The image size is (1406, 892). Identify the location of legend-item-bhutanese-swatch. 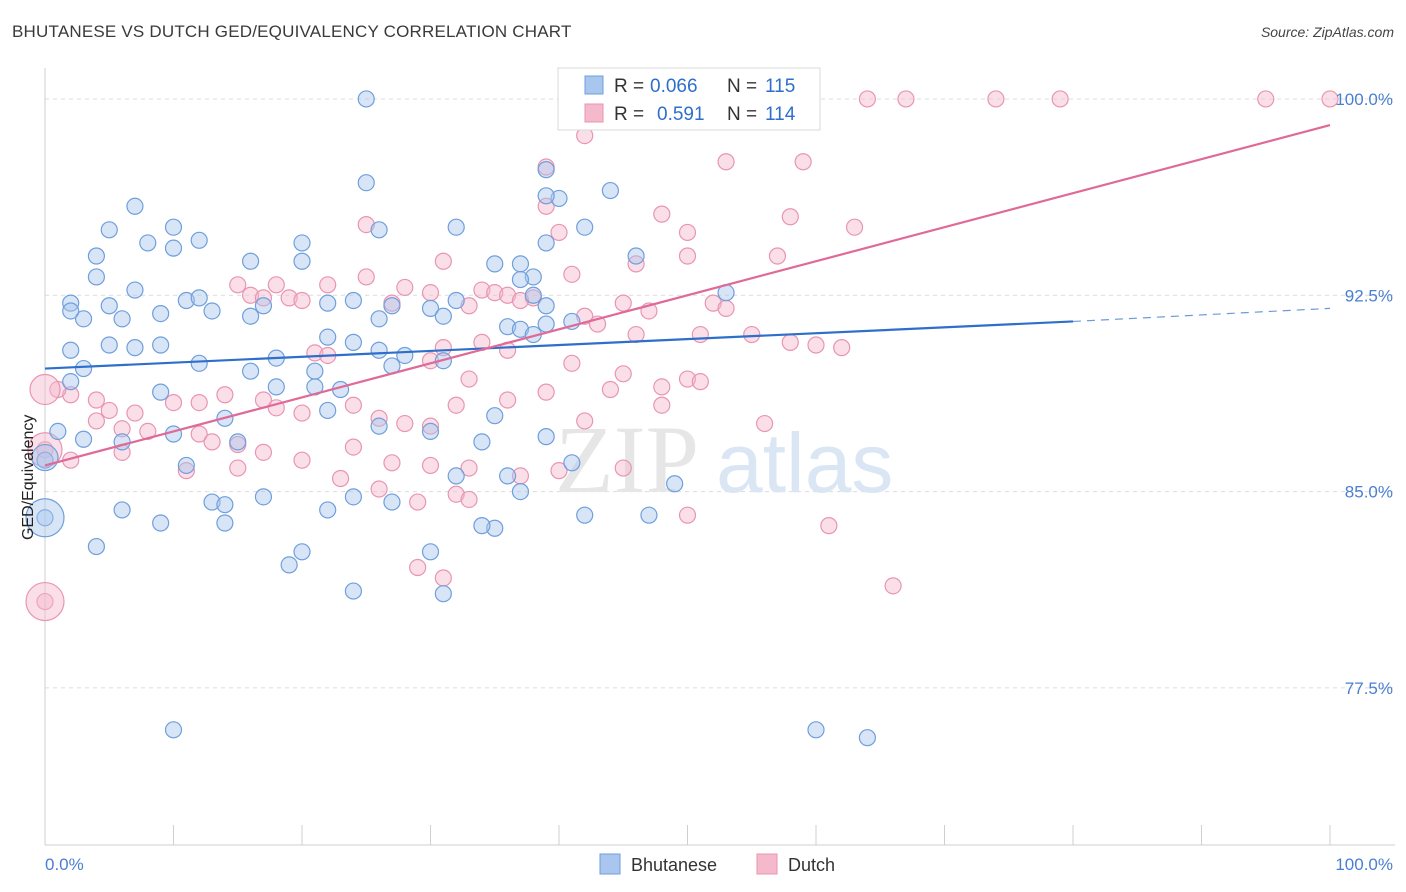
(610, 864).